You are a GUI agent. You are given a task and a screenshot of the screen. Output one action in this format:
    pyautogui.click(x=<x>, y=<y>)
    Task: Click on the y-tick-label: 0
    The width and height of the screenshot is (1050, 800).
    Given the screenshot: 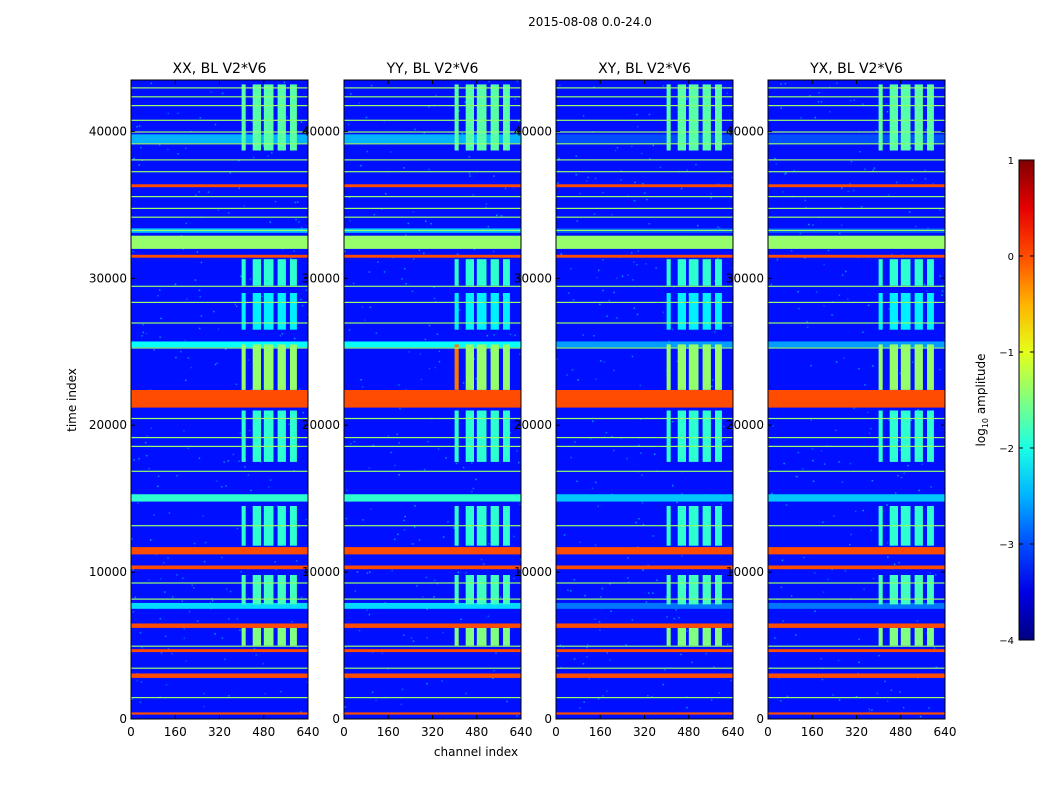 What is the action you would take?
    pyautogui.click(x=123, y=719)
    